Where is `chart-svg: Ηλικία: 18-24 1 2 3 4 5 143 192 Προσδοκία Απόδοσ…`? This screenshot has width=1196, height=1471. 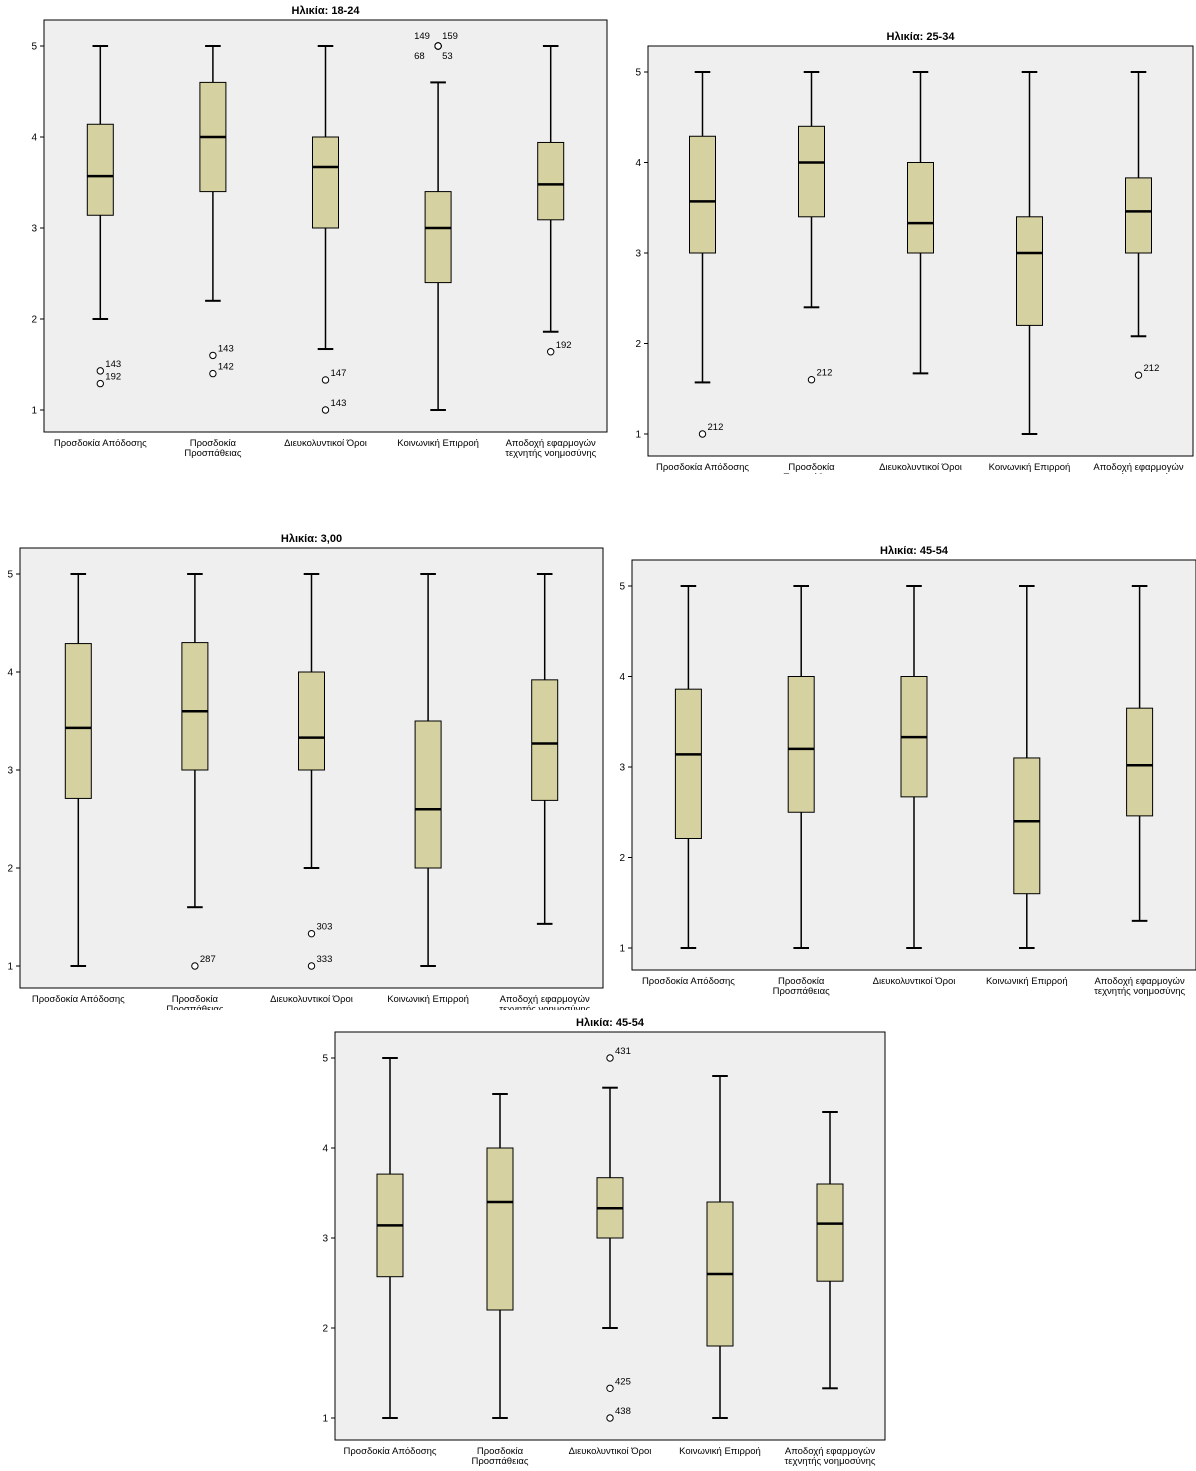 chart-svg: Ηλικία: 18-24 1 2 3 4 5 143 192 Προσδοκία Απόδοσ… is located at coordinates (319, 232).